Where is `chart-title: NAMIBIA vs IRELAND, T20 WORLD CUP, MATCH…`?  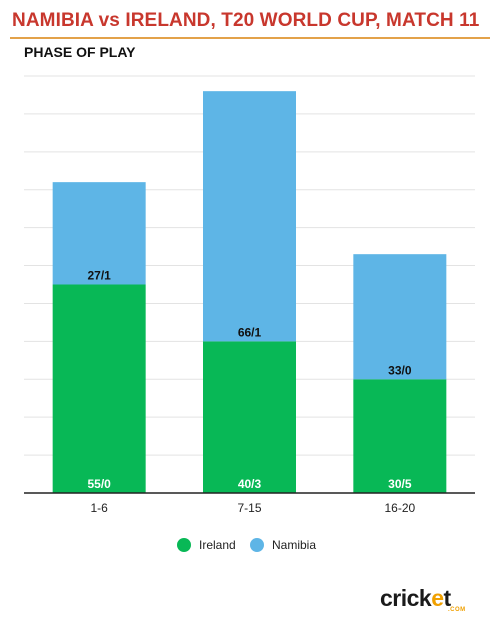
chart-title: NAMIBIA vs IRELAND, T20 WORLD CUP, MATCH… is located at coordinates (246, 20).